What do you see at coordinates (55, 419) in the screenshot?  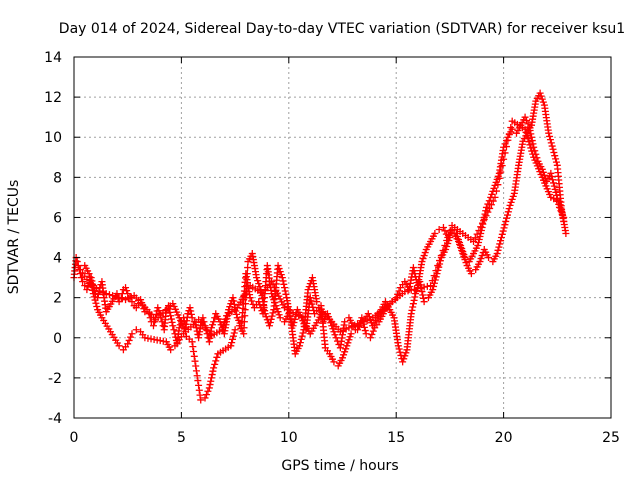 I see `y-tick-label: -4` at bounding box center [55, 419].